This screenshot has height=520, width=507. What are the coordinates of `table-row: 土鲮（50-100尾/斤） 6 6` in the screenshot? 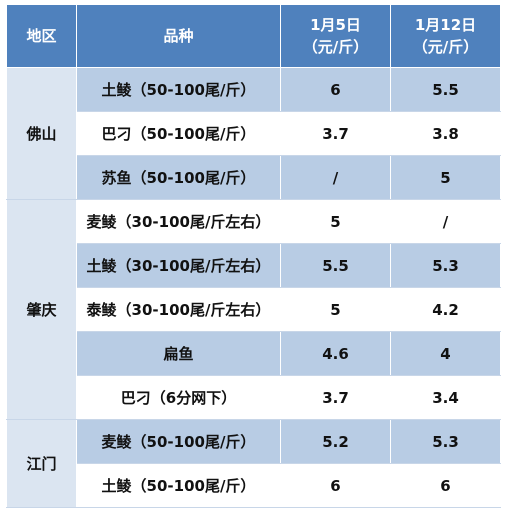 It's located at (254, 485).